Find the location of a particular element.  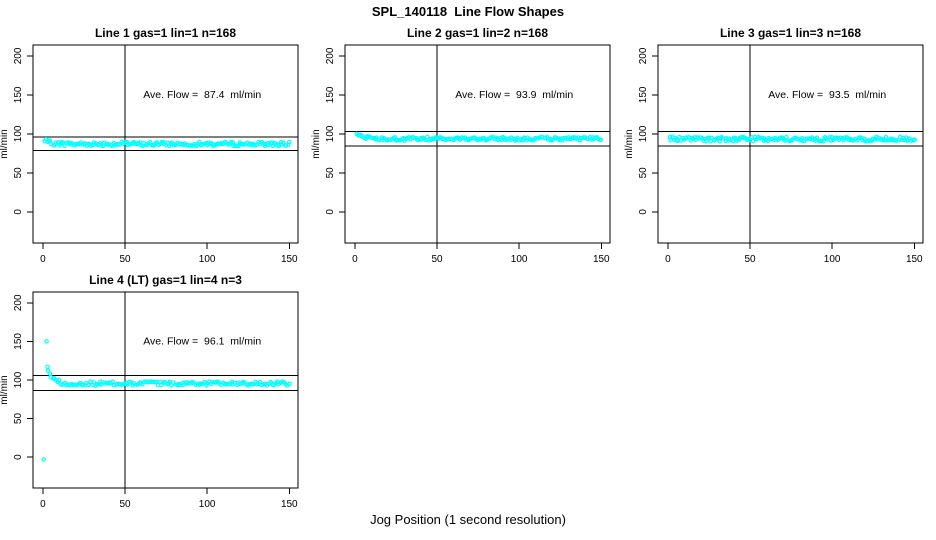

panel-title: Line 3 gas=1 lin=3 n=168 is located at coordinates (790, 33).